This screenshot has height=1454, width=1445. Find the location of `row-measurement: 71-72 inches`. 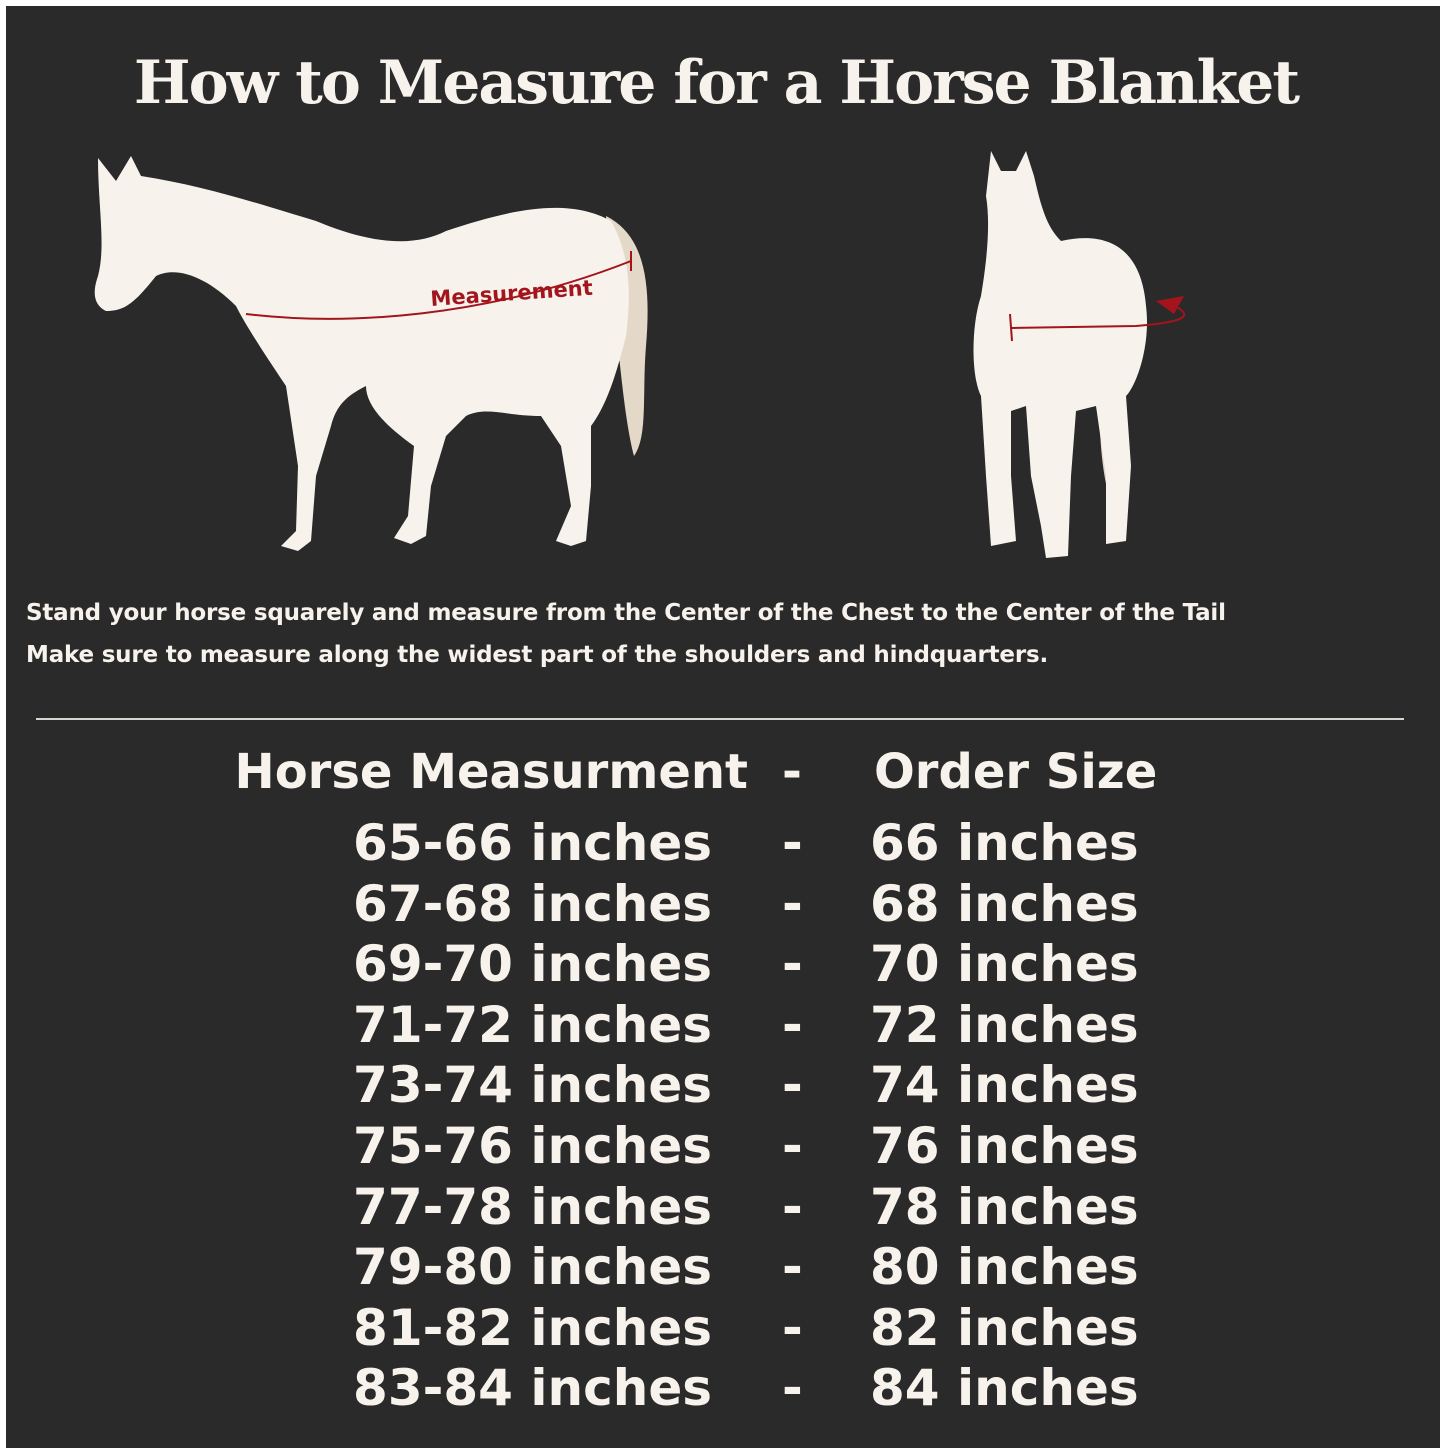

row-measurement: 71-72 inches is located at coordinates (532, 1024).